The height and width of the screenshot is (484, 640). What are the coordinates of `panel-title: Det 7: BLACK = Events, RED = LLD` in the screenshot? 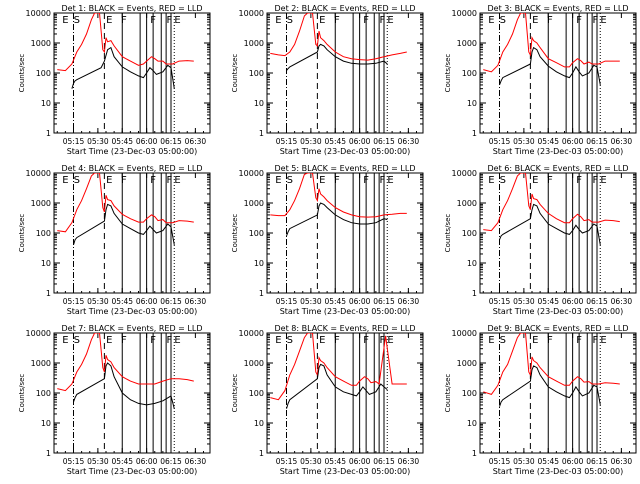 It's located at (132, 328).